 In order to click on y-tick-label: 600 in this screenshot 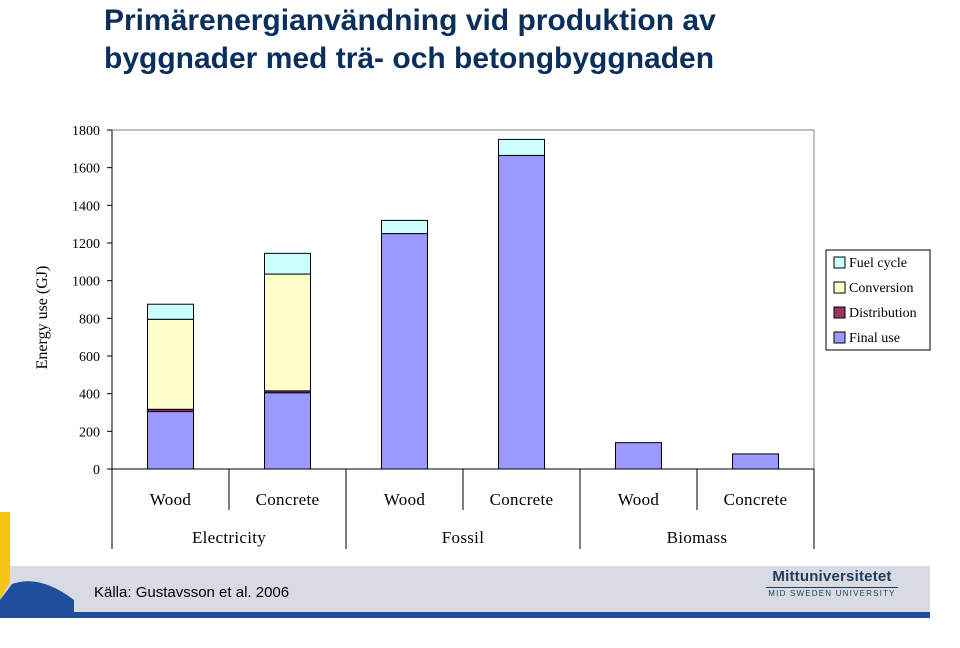, I will do `click(89, 357)`.